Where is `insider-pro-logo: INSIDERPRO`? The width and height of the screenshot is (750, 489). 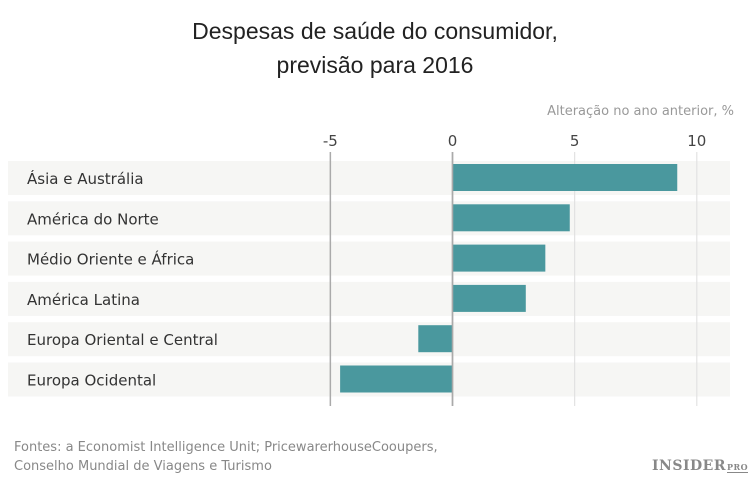
insider-pro-logo: INSIDERPRO is located at coordinates (700, 466).